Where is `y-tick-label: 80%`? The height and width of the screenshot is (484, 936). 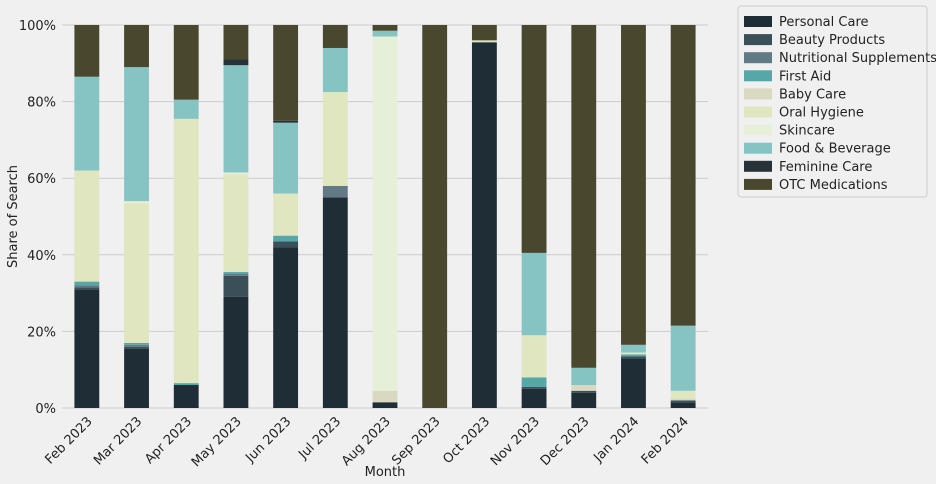
y-tick-label: 80% is located at coordinates (41, 103).